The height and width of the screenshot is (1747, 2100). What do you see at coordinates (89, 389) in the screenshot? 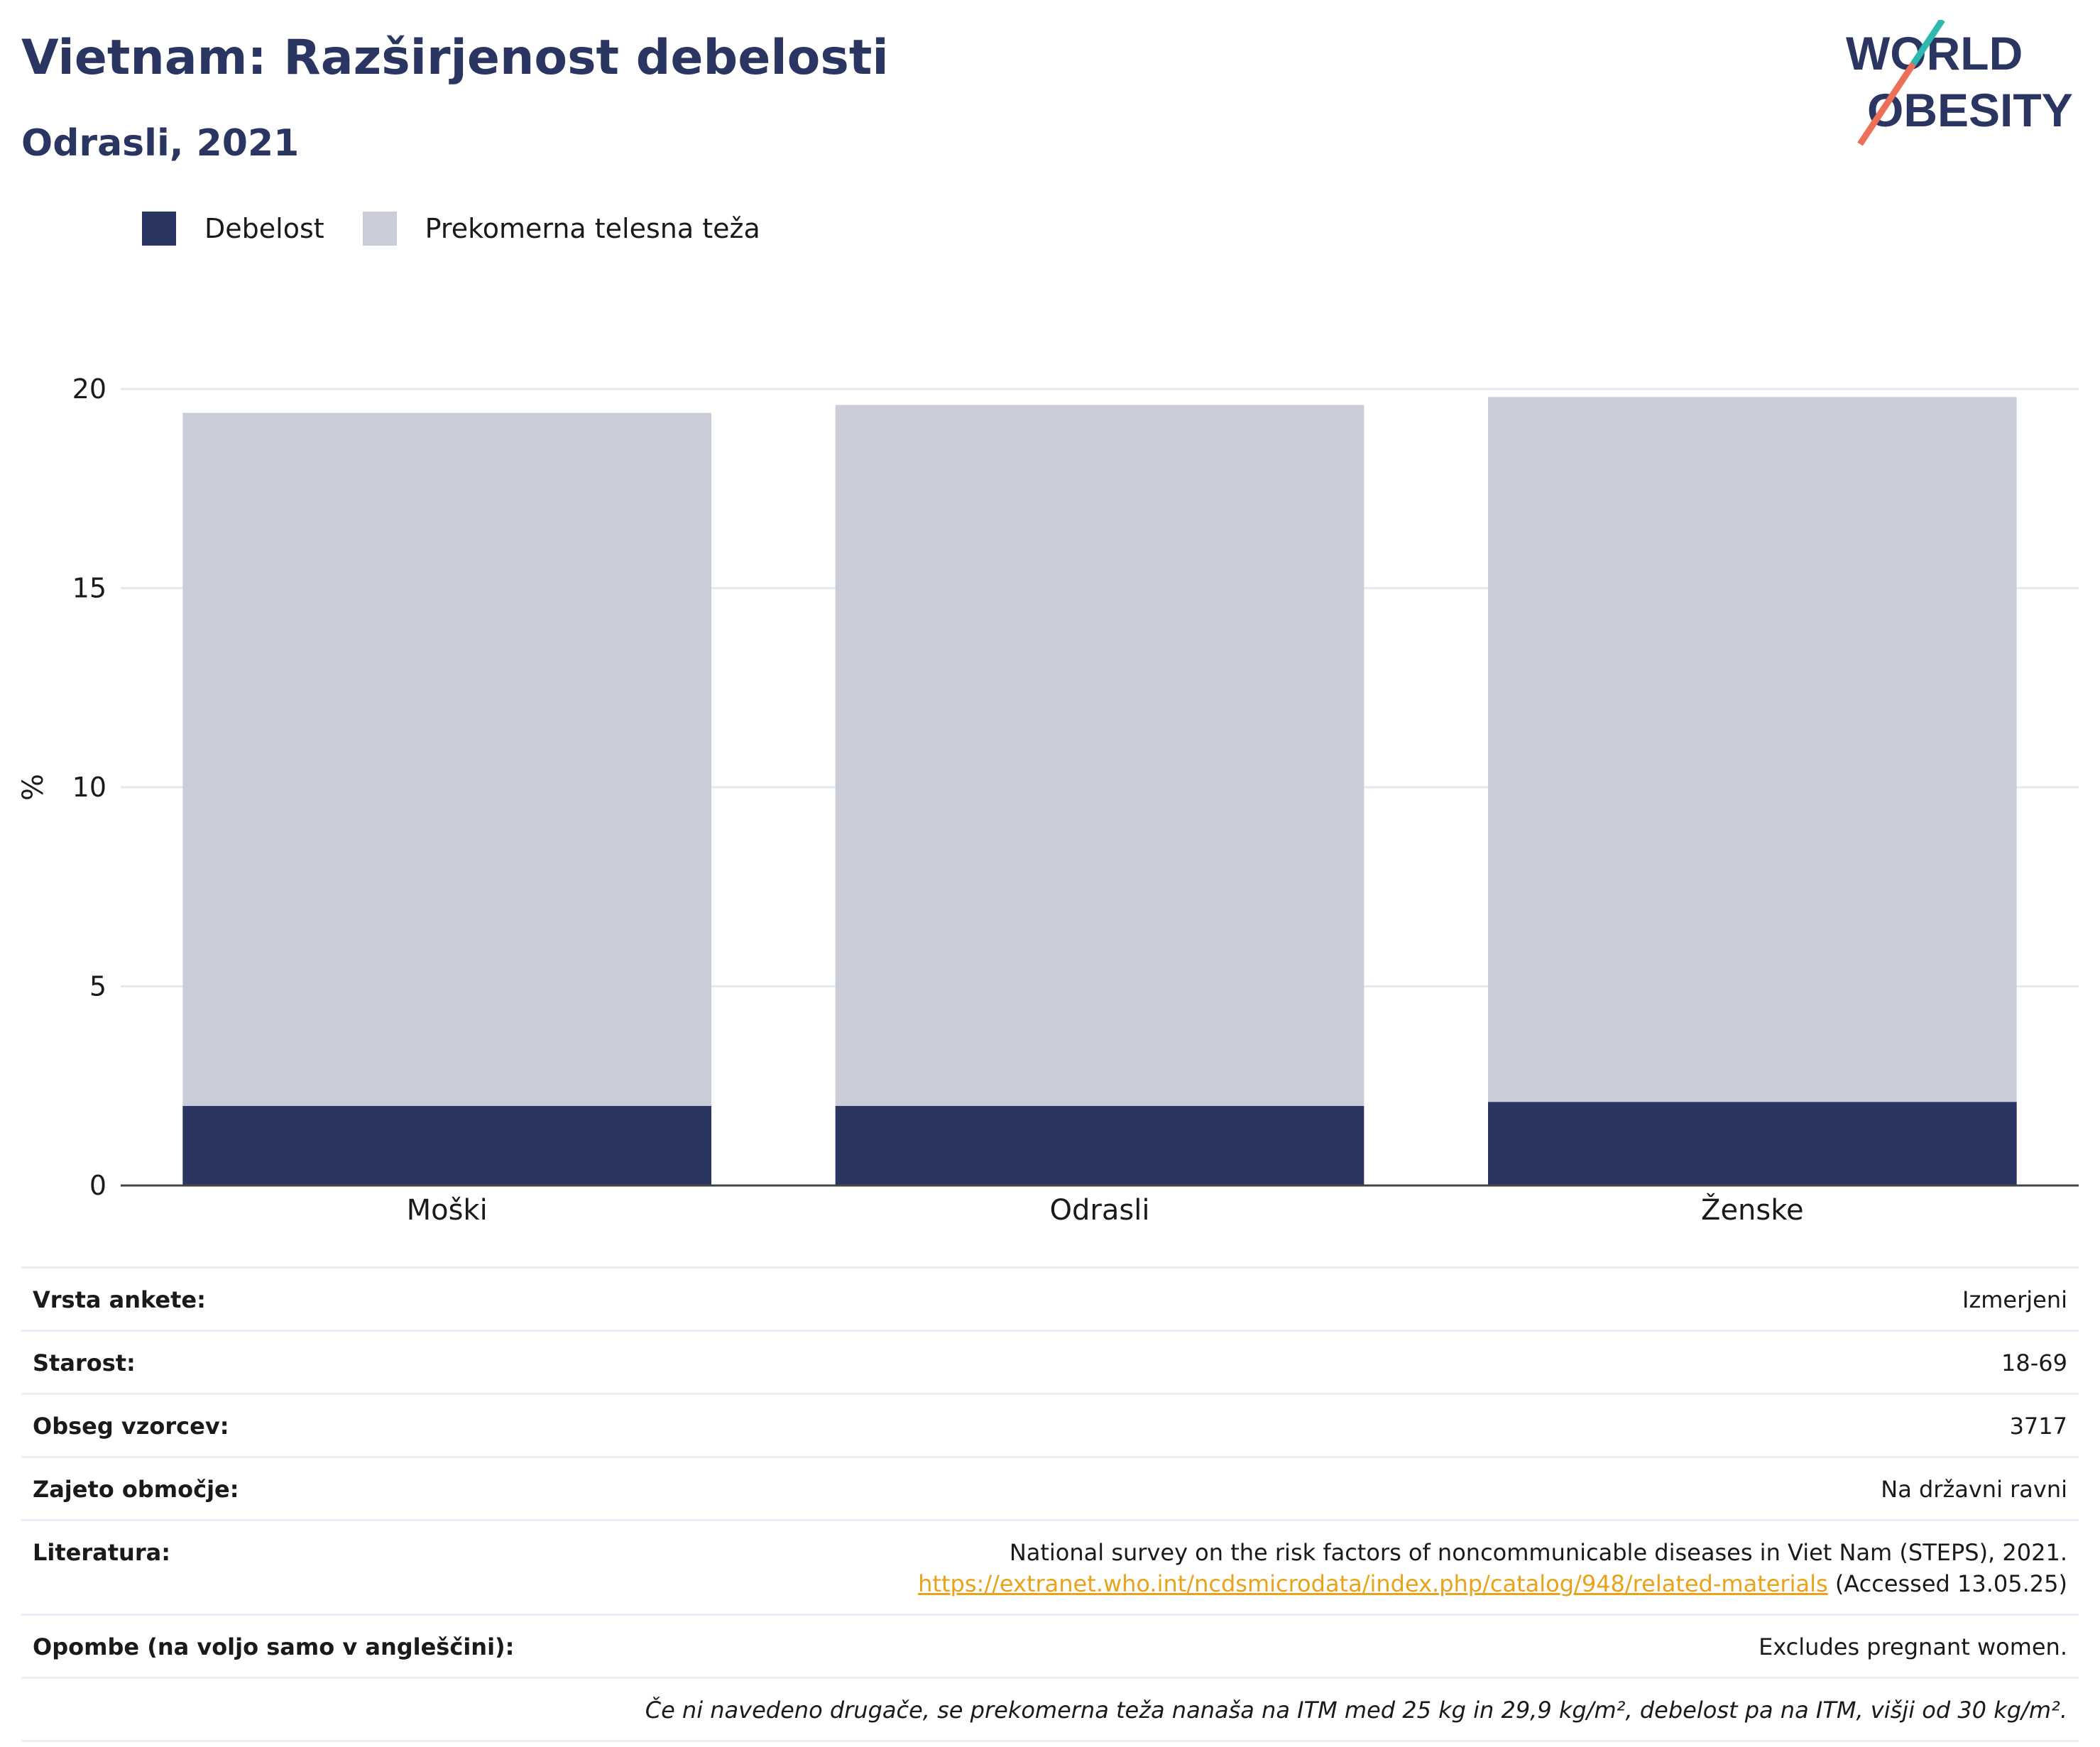
I see `y-tick-label: 20` at bounding box center [89, 389].